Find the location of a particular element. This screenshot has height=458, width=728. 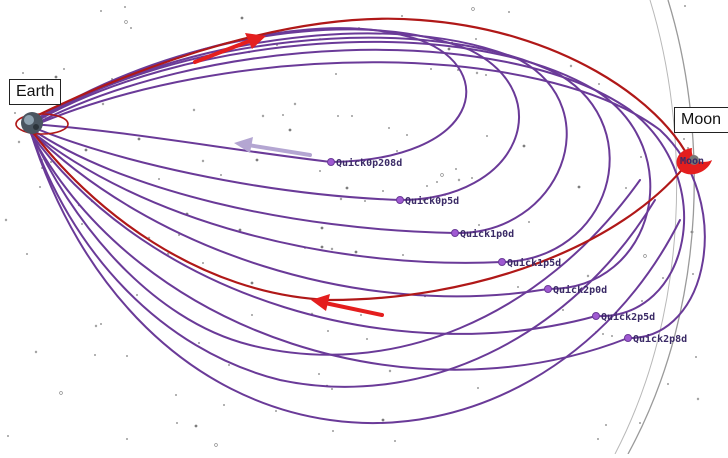

waypoint-label: Quick0p208d is located at coordinates (369, 163).